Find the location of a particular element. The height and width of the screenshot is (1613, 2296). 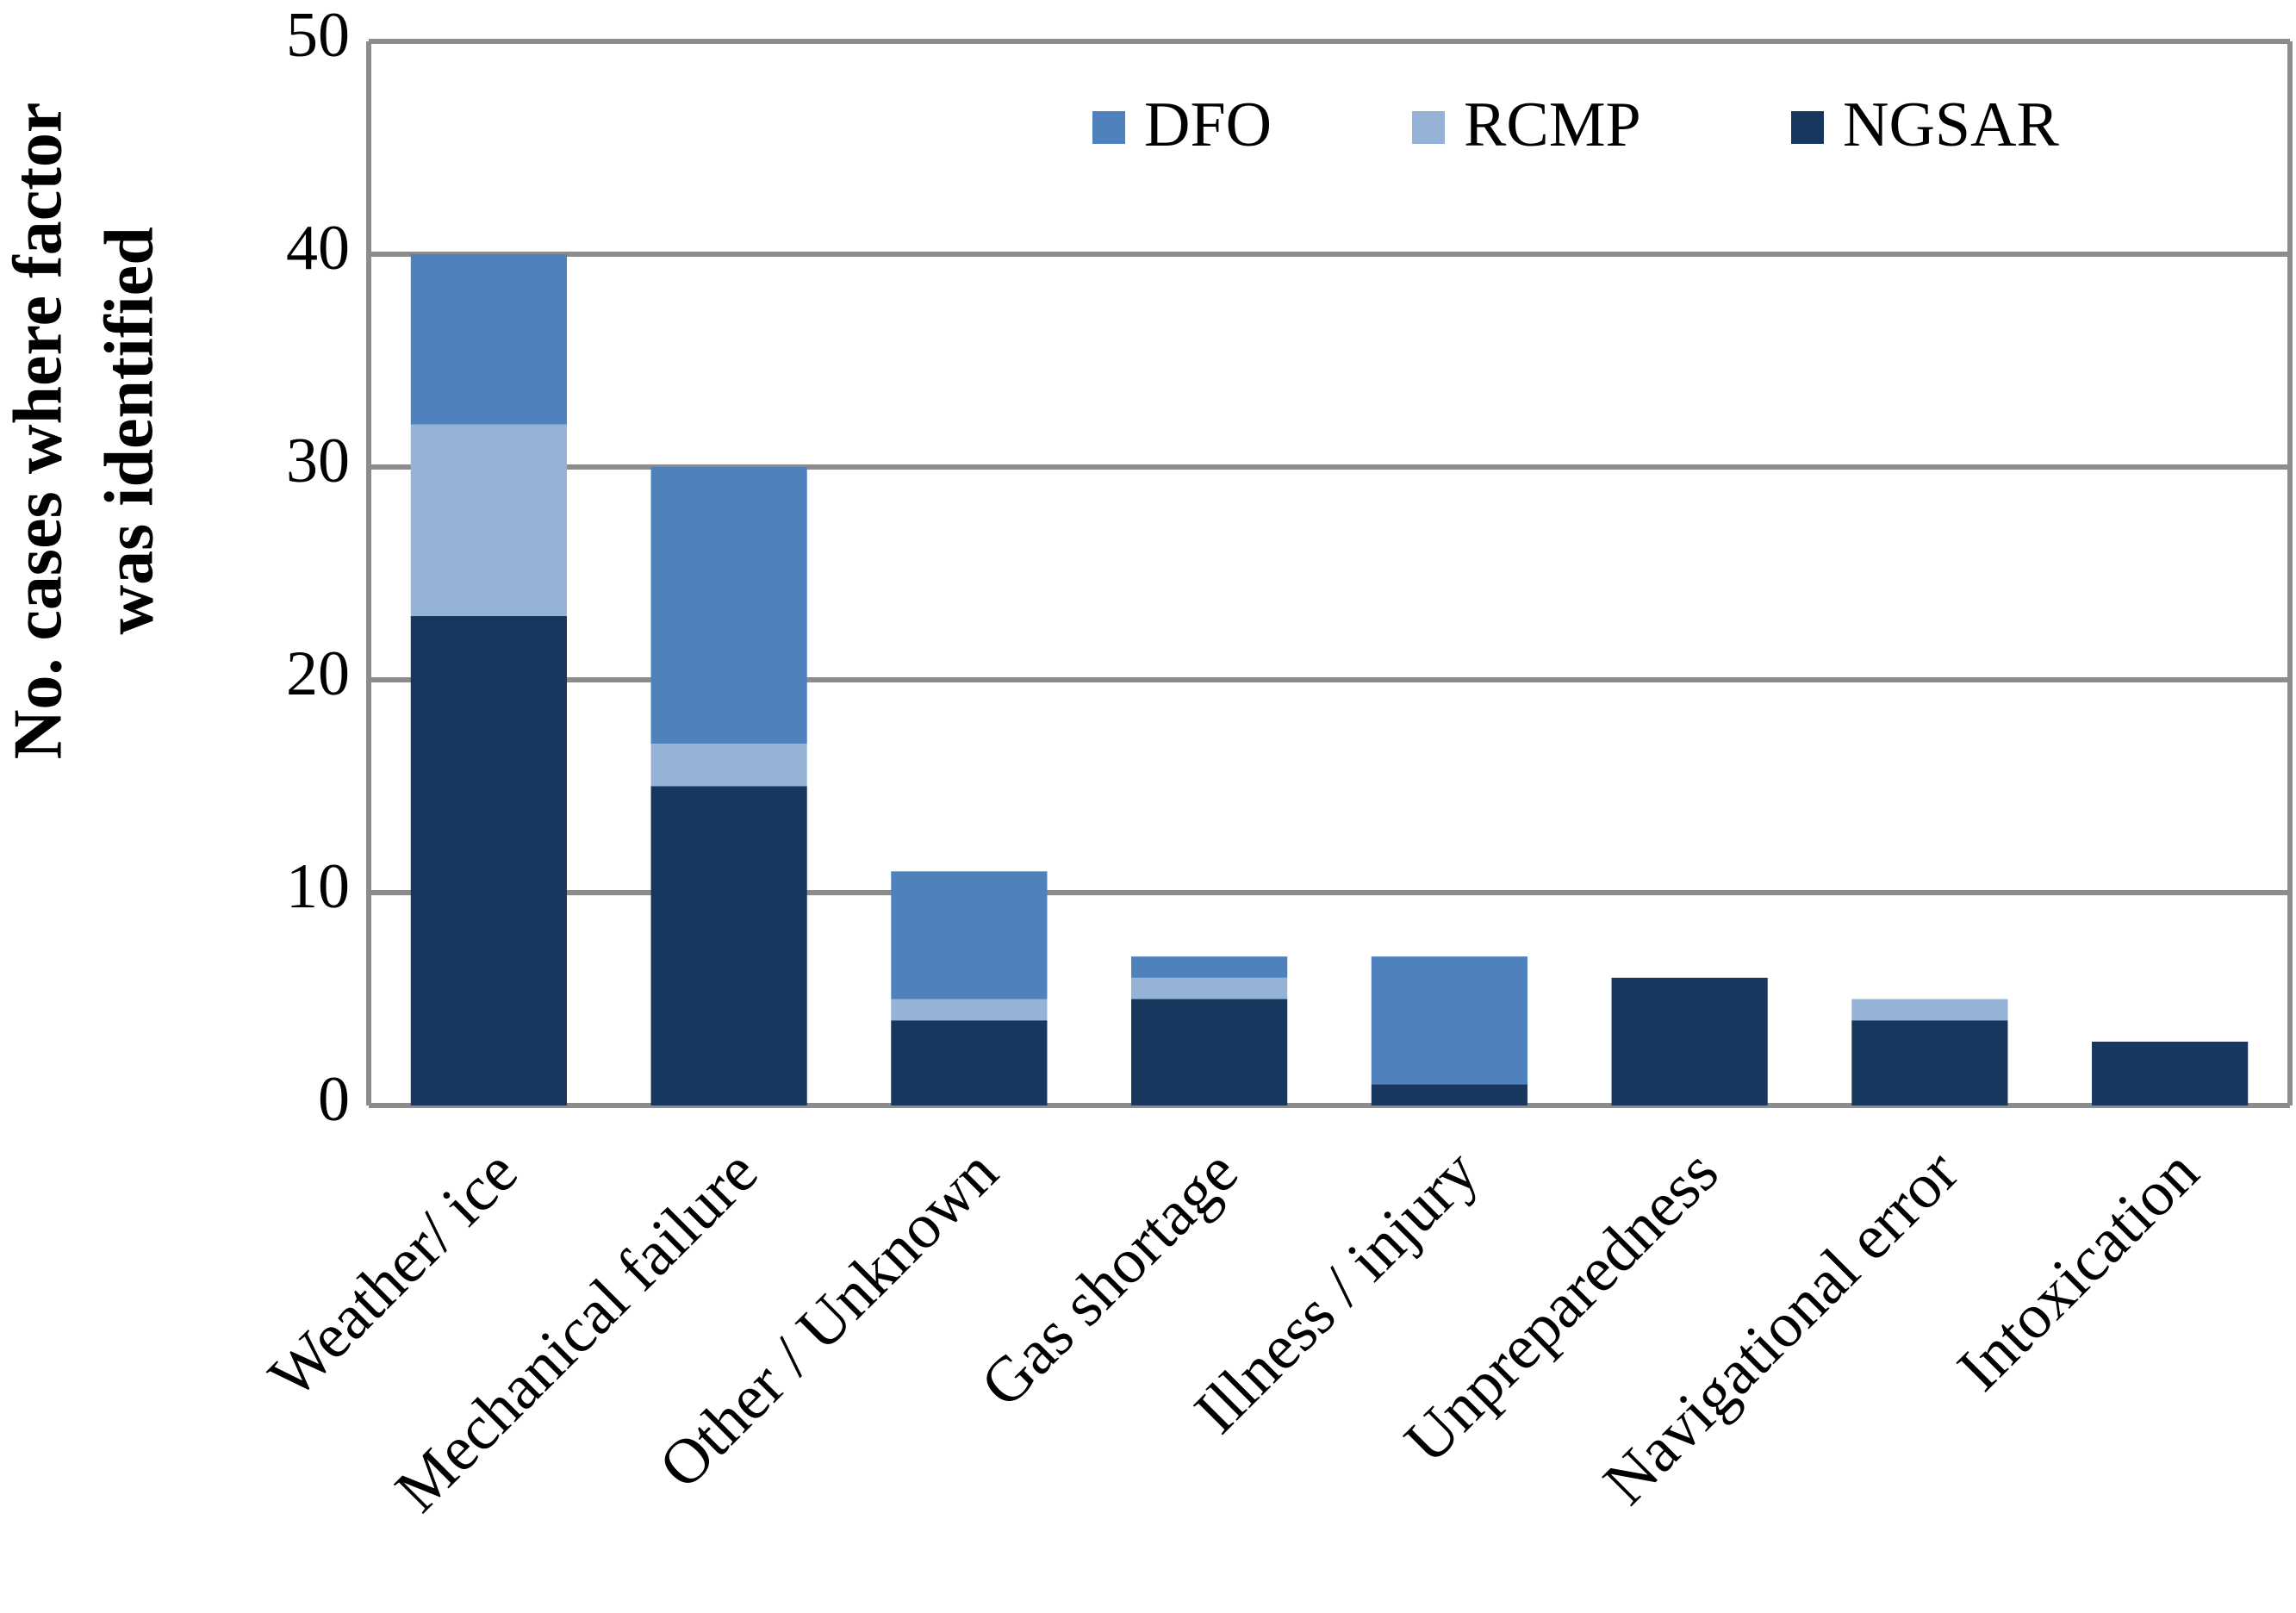

y-axis-label: was identified is located at coordinates (129, 431).